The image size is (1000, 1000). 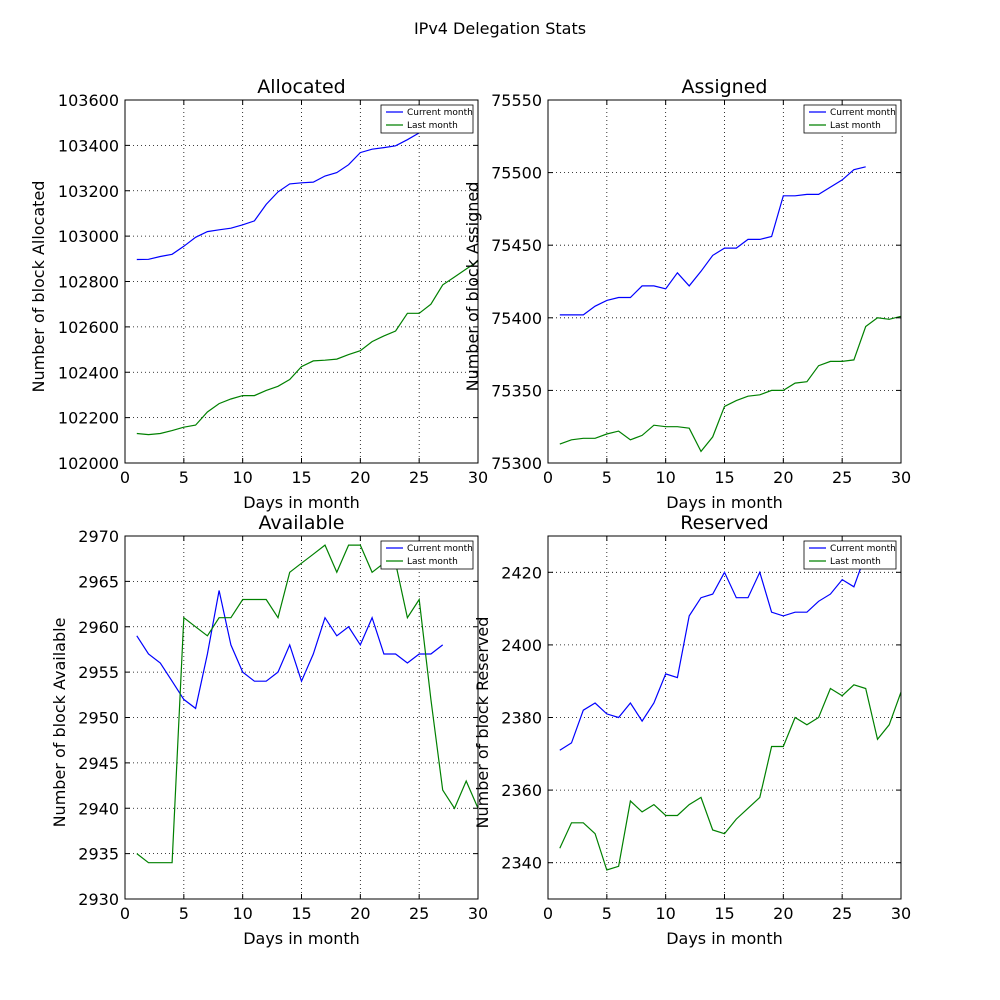 I want to click on y-tick-label: 103000, so click(x=88, y=236).